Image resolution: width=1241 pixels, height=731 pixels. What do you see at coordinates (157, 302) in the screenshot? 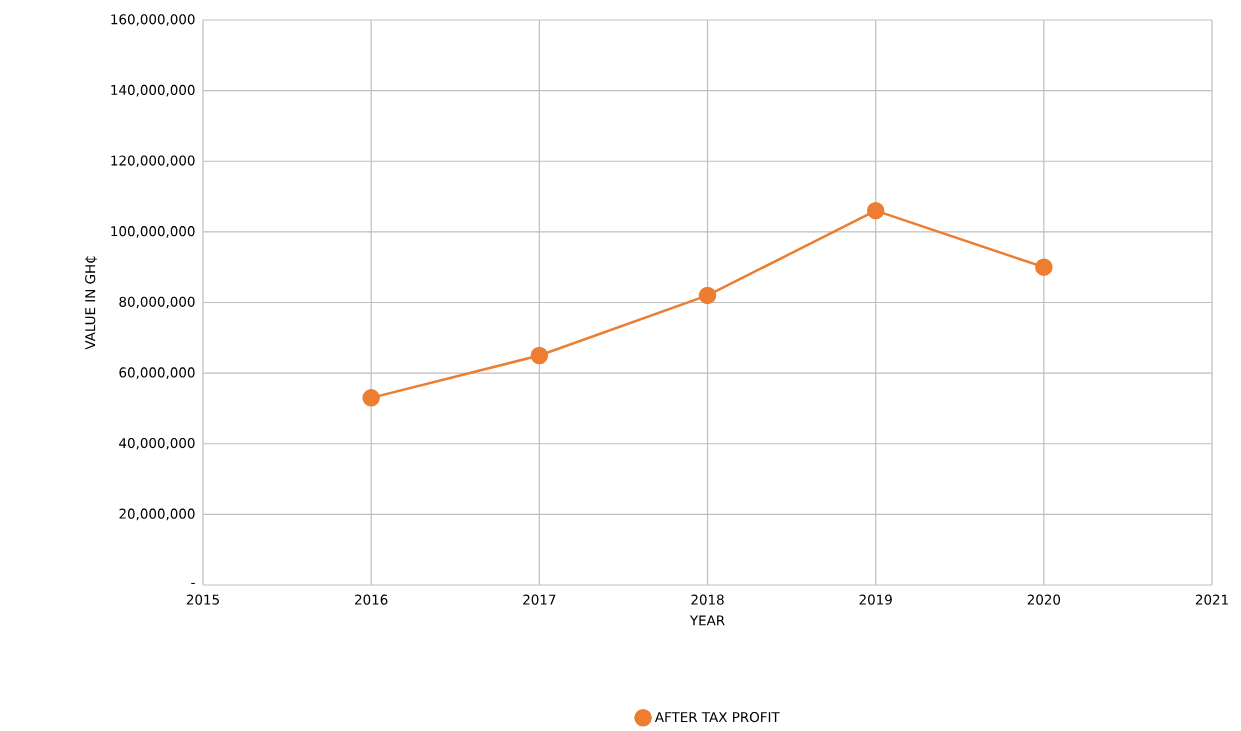
I see `y-tick-label: 80,000,000` at bounding box center [157, 302].